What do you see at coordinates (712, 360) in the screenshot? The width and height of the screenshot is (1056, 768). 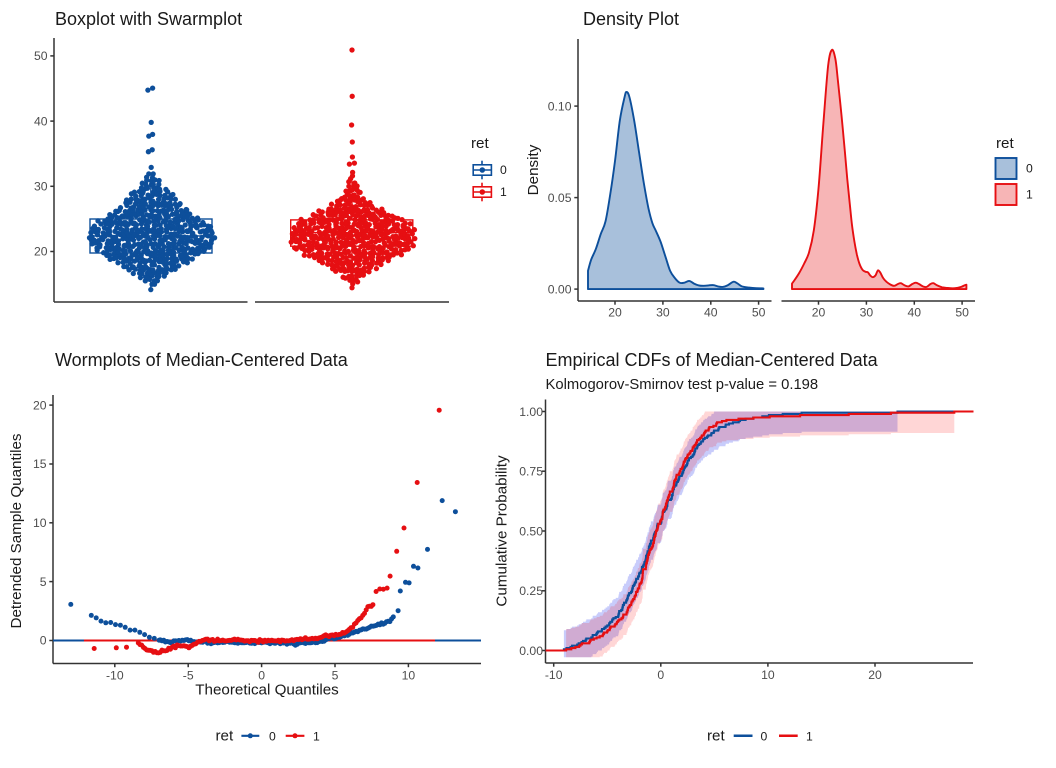 I see `svg-text:Empirical CDFs of Median-Cente: Empirical CDFs of Median-Centered Data` at bounding box center [712, 360].